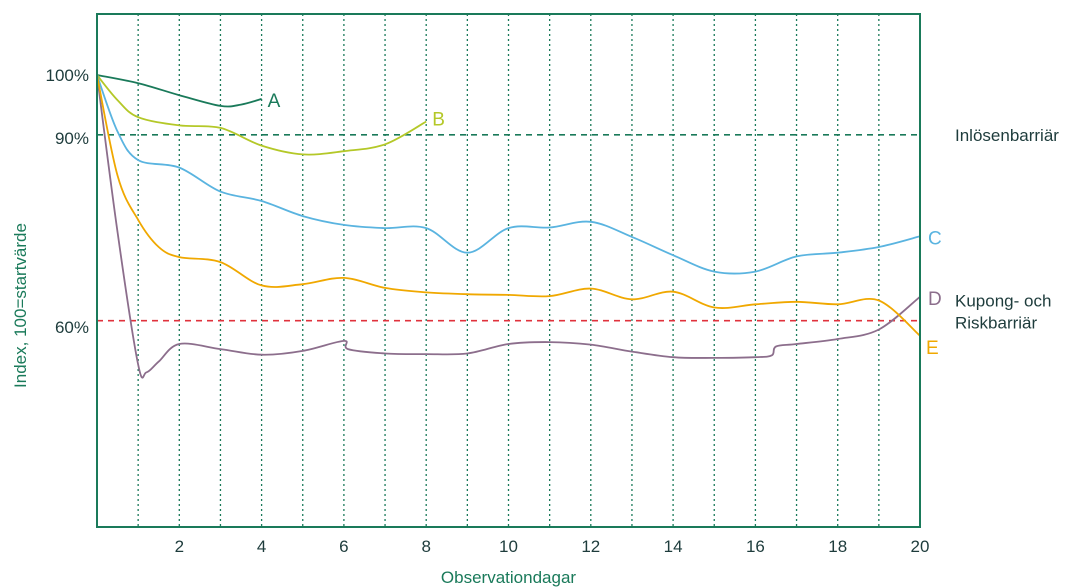 The height and width of the screenshot is (587, 1088). What do you see at coordinates (261, 115) in the screenshot?
I see `series-line-b` at bounding box center [261, 115].